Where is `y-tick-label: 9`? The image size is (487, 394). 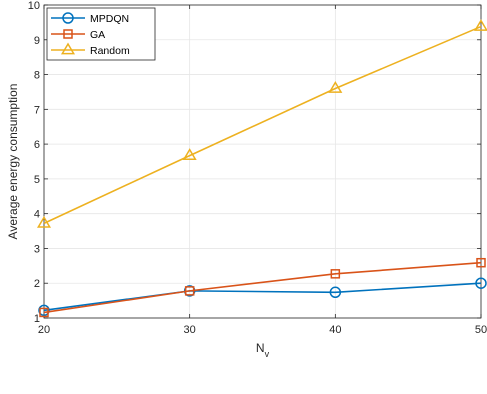 y-tick-label: 9 is located at coordinates (37, 41).